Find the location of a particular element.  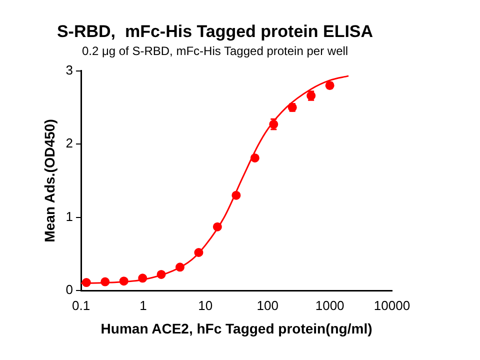

x-tick-label: 1 is located at coordinates (143, 305).